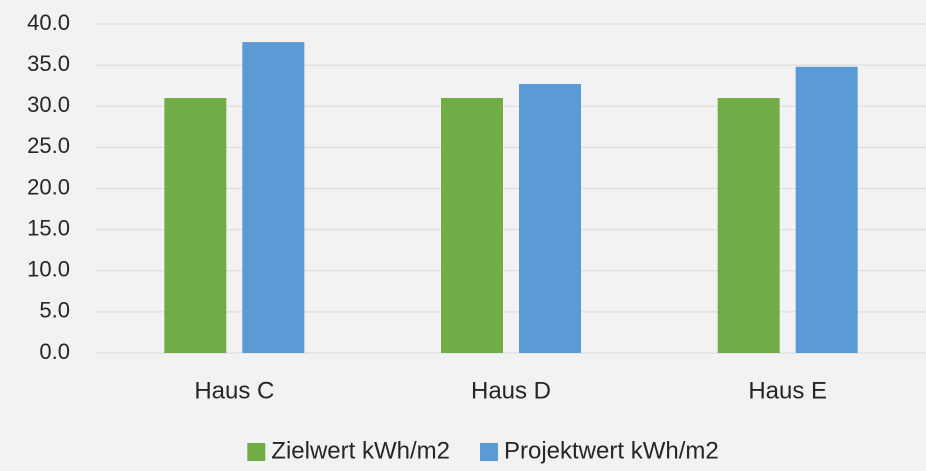 This screenshot has width=926, height=471. What do you see at coordinates (48, 63) in the screenshot?
I see `y-tick-label: 35.0` at bounding box center [48, 63].